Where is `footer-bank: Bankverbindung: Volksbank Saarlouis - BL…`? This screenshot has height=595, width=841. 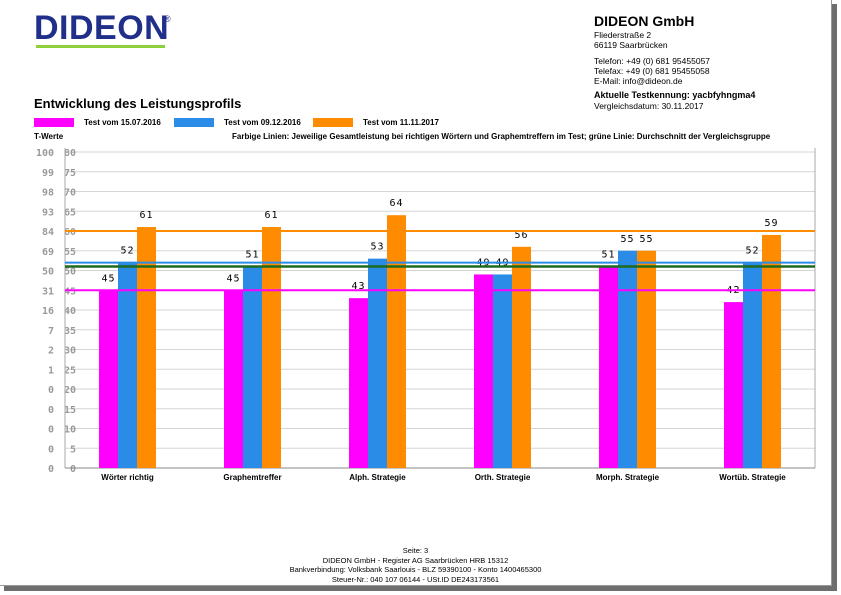
footer-bank: Bankverbindung: Volksbank Saarlouis - BL… is located at coordinates (415, 569).